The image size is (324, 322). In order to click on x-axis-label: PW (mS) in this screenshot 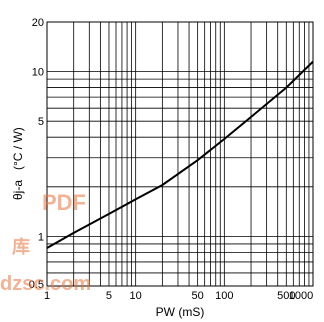, I will do `click(180, 312)`.